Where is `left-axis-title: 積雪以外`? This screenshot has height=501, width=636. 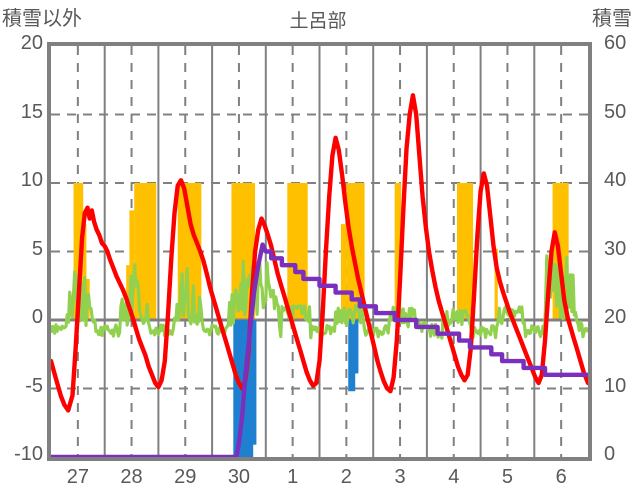 left-axis-title: 積雪以外 is located at coordinates (42, 19).